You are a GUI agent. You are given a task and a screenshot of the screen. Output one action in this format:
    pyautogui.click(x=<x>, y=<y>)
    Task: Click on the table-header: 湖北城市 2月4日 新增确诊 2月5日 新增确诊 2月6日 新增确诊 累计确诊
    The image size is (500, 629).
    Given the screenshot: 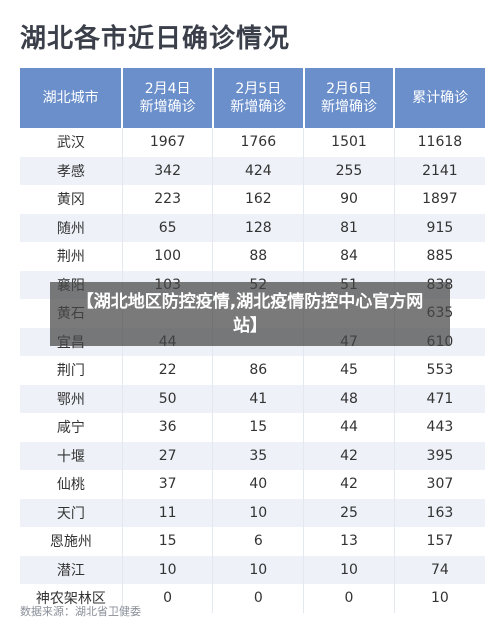 What is the action you would take?
    pyautogui.click(x=252, y=98)
    